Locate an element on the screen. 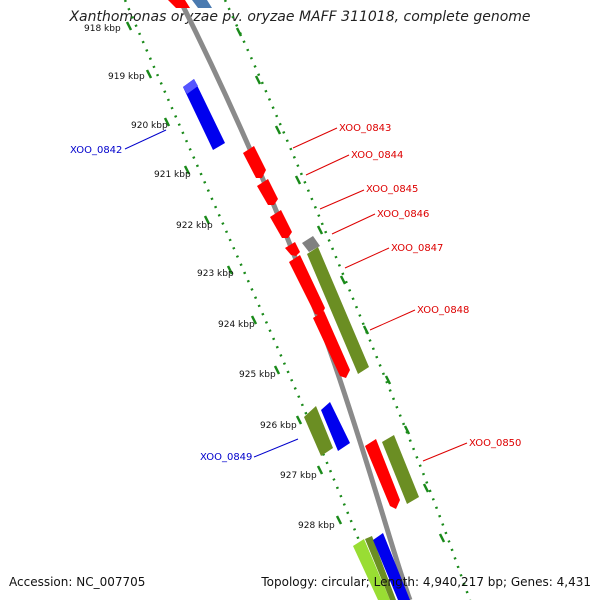 This screenshot has height=600, width=600. gene-label-xoo-0850: XOO_0850 is located at coordinates (495, 443).